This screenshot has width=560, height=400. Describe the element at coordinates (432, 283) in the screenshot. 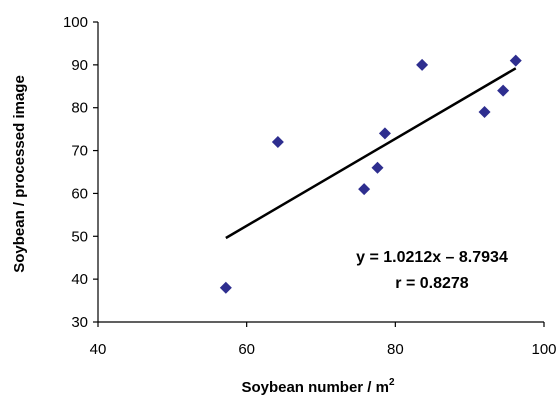

I see `correlation-coefficient: r = 0.8278` at that location.